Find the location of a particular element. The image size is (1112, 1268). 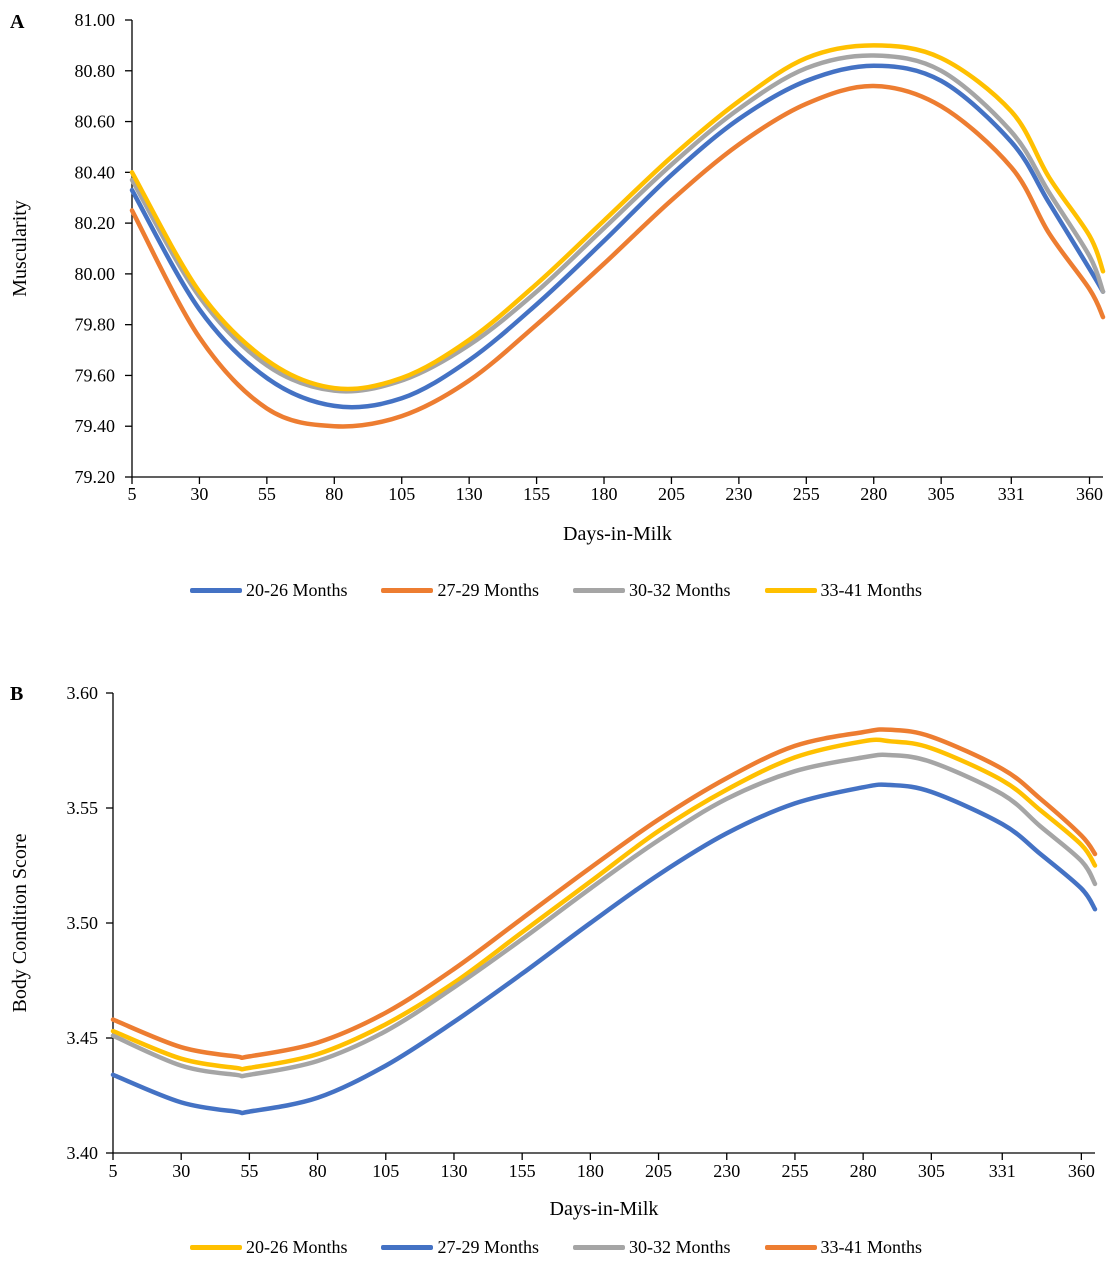

chart-b-x-tick-label: 305 is located at coordinates (931, 1171).